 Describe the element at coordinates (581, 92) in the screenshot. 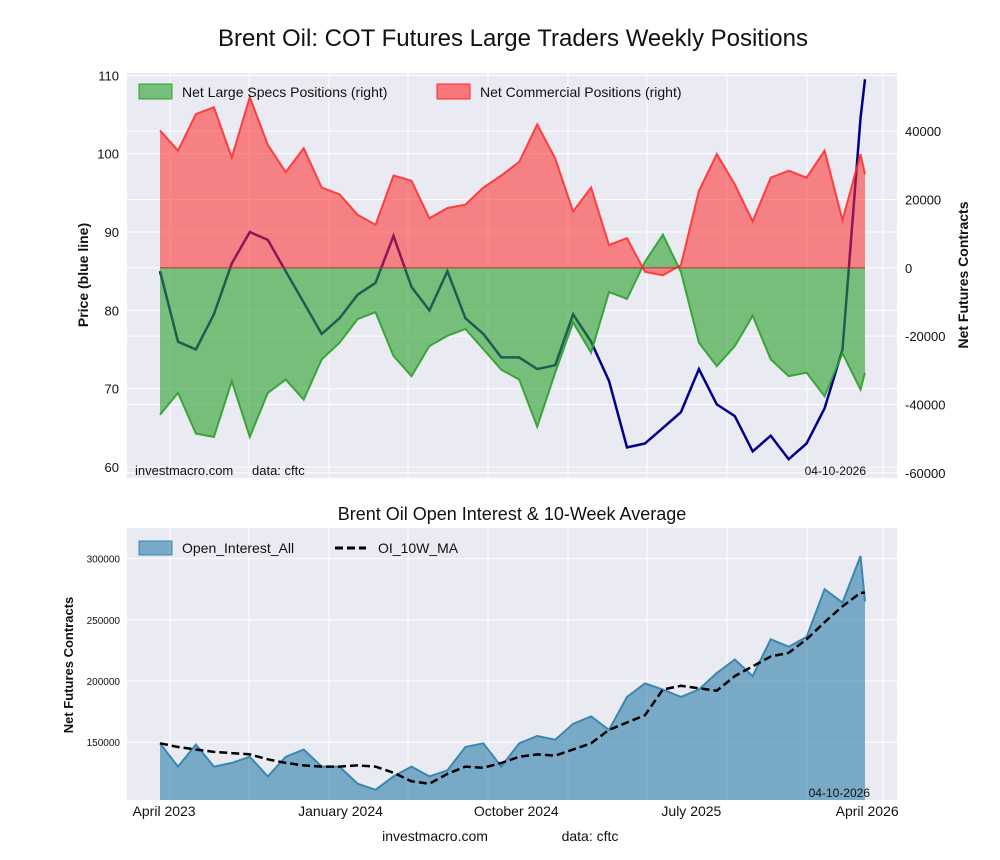

I see `legend-label-commercial: Net Commercial Positions (right)` at that location.